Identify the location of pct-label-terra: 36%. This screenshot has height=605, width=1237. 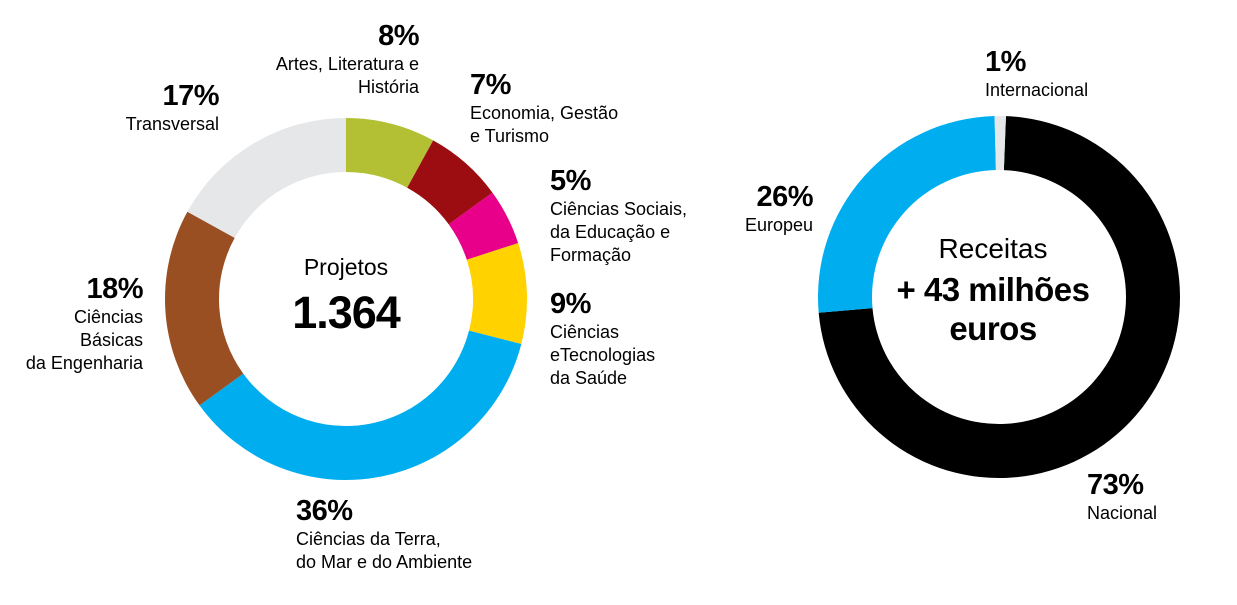
(324, 511).